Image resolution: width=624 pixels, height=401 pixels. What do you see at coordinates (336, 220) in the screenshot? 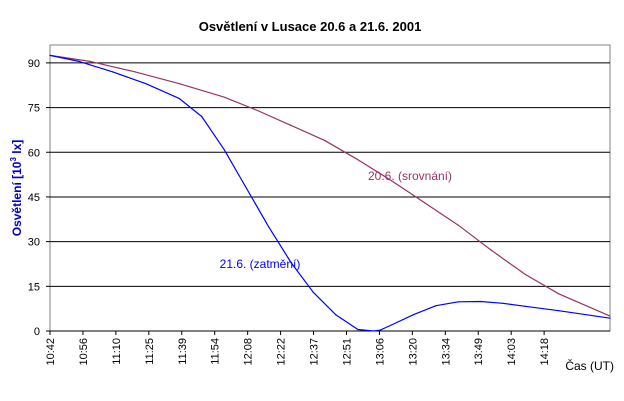
I see `annotations: 20.6. (srovnání) 21.6. (zatmění)` at bounding box center [336, 220].